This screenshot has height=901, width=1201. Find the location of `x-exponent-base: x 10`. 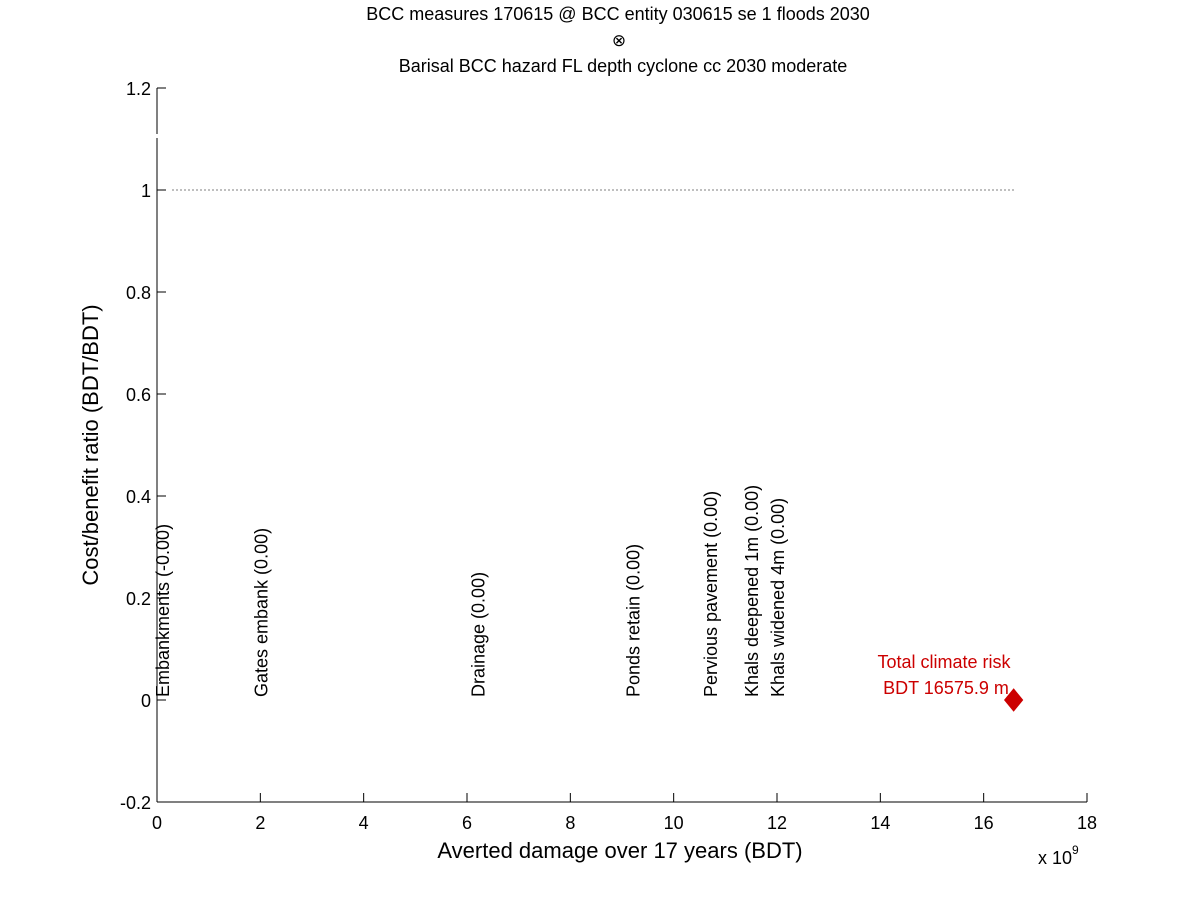

x-exponent-base: x 10 is located at coordinates (1055, 858).